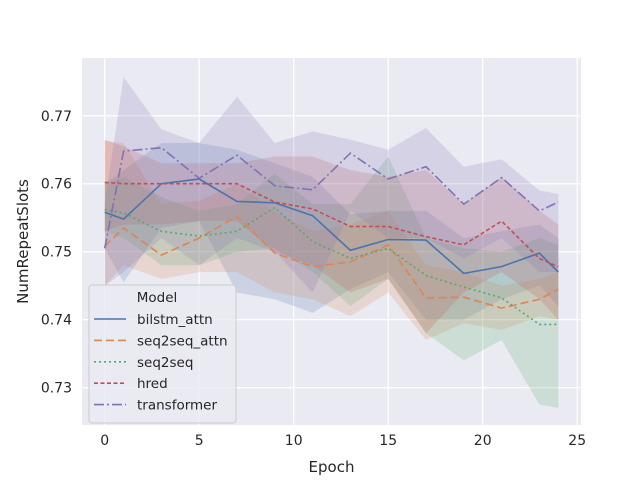 This screenshot has height=480, width=640. I want to click on y-axis-ticks: 0.73 0.74 0.75 0.76 0.77, so click(56, 253).